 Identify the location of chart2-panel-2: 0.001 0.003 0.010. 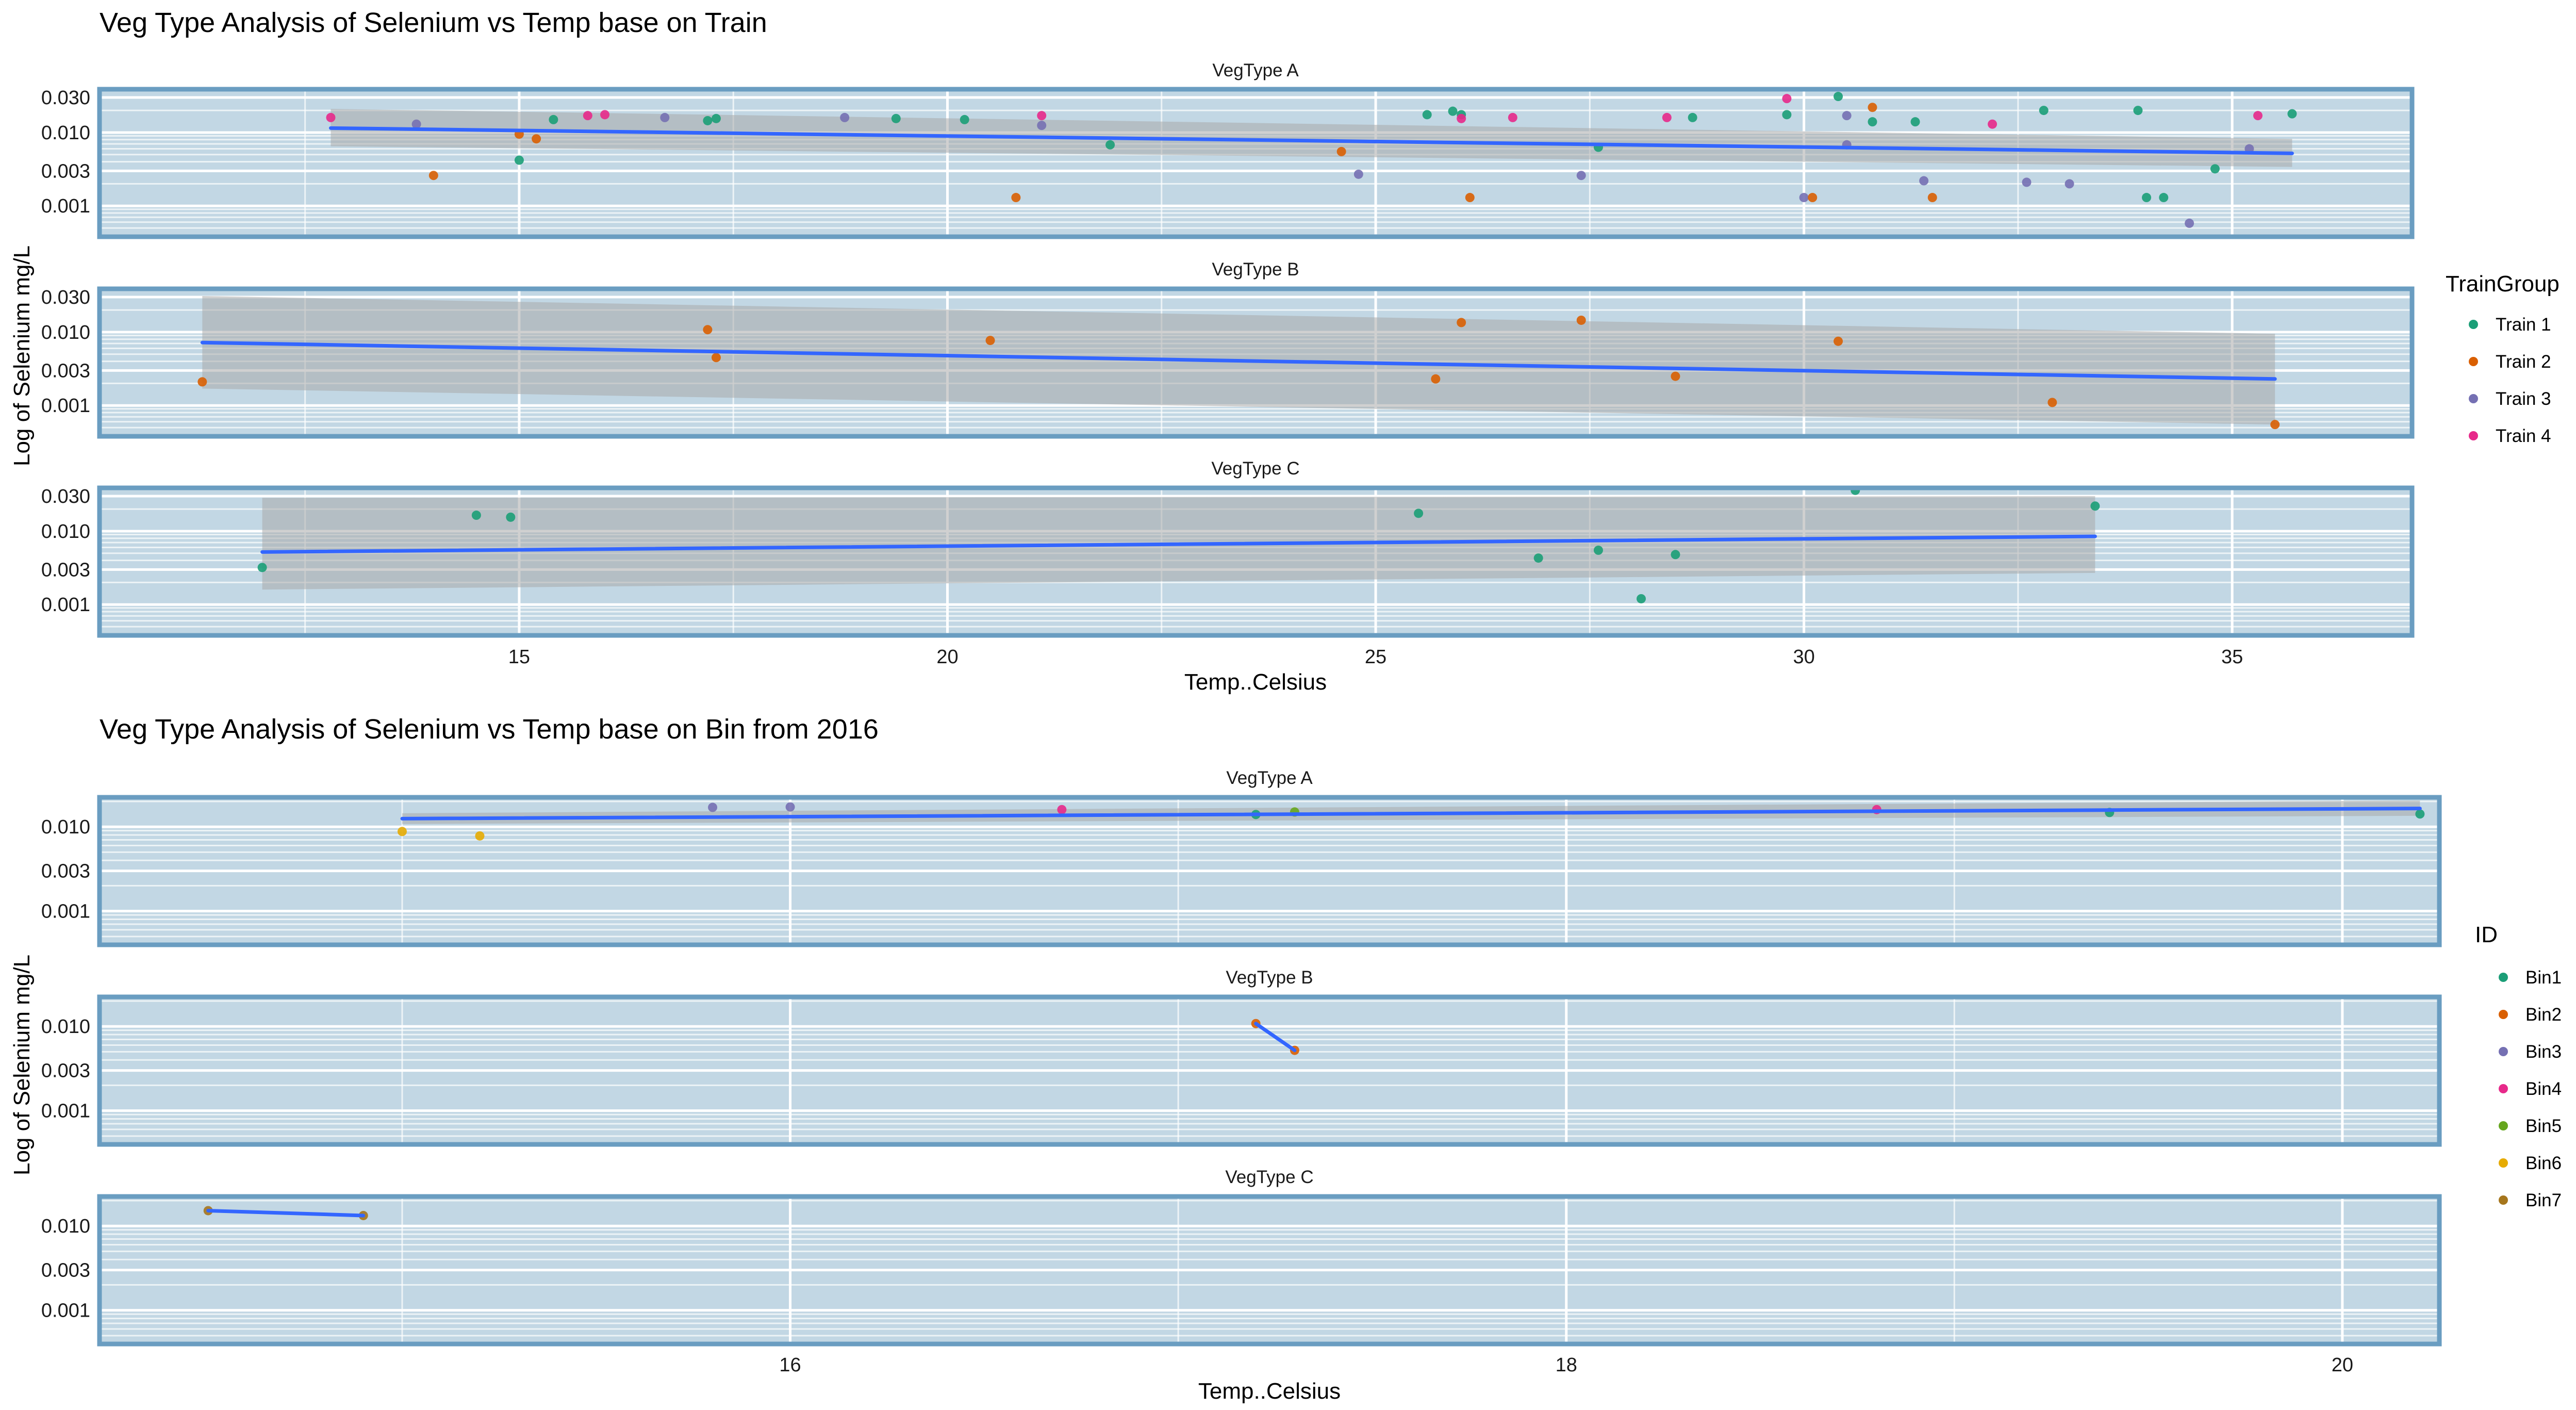
(1241, 1070).